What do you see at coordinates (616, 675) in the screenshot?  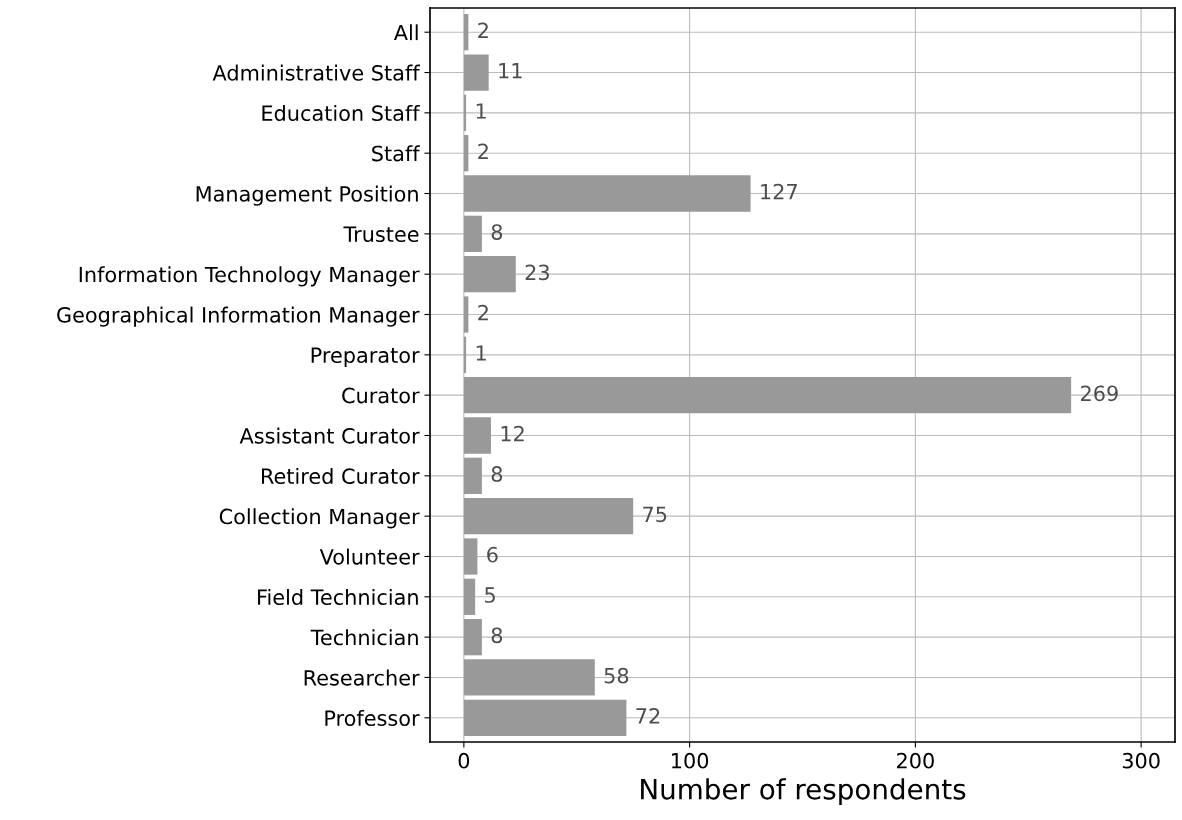 I see `data-label: 58` at bounding box center [616, 675].